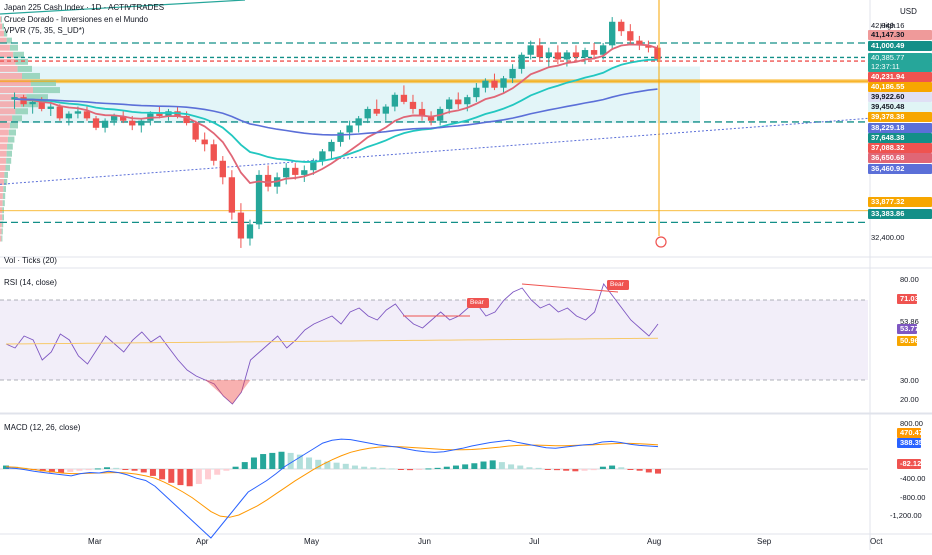 The width and height of the screenshot is (932, 555). I want to click on macd-tick: -800.00, so click(913, 497).